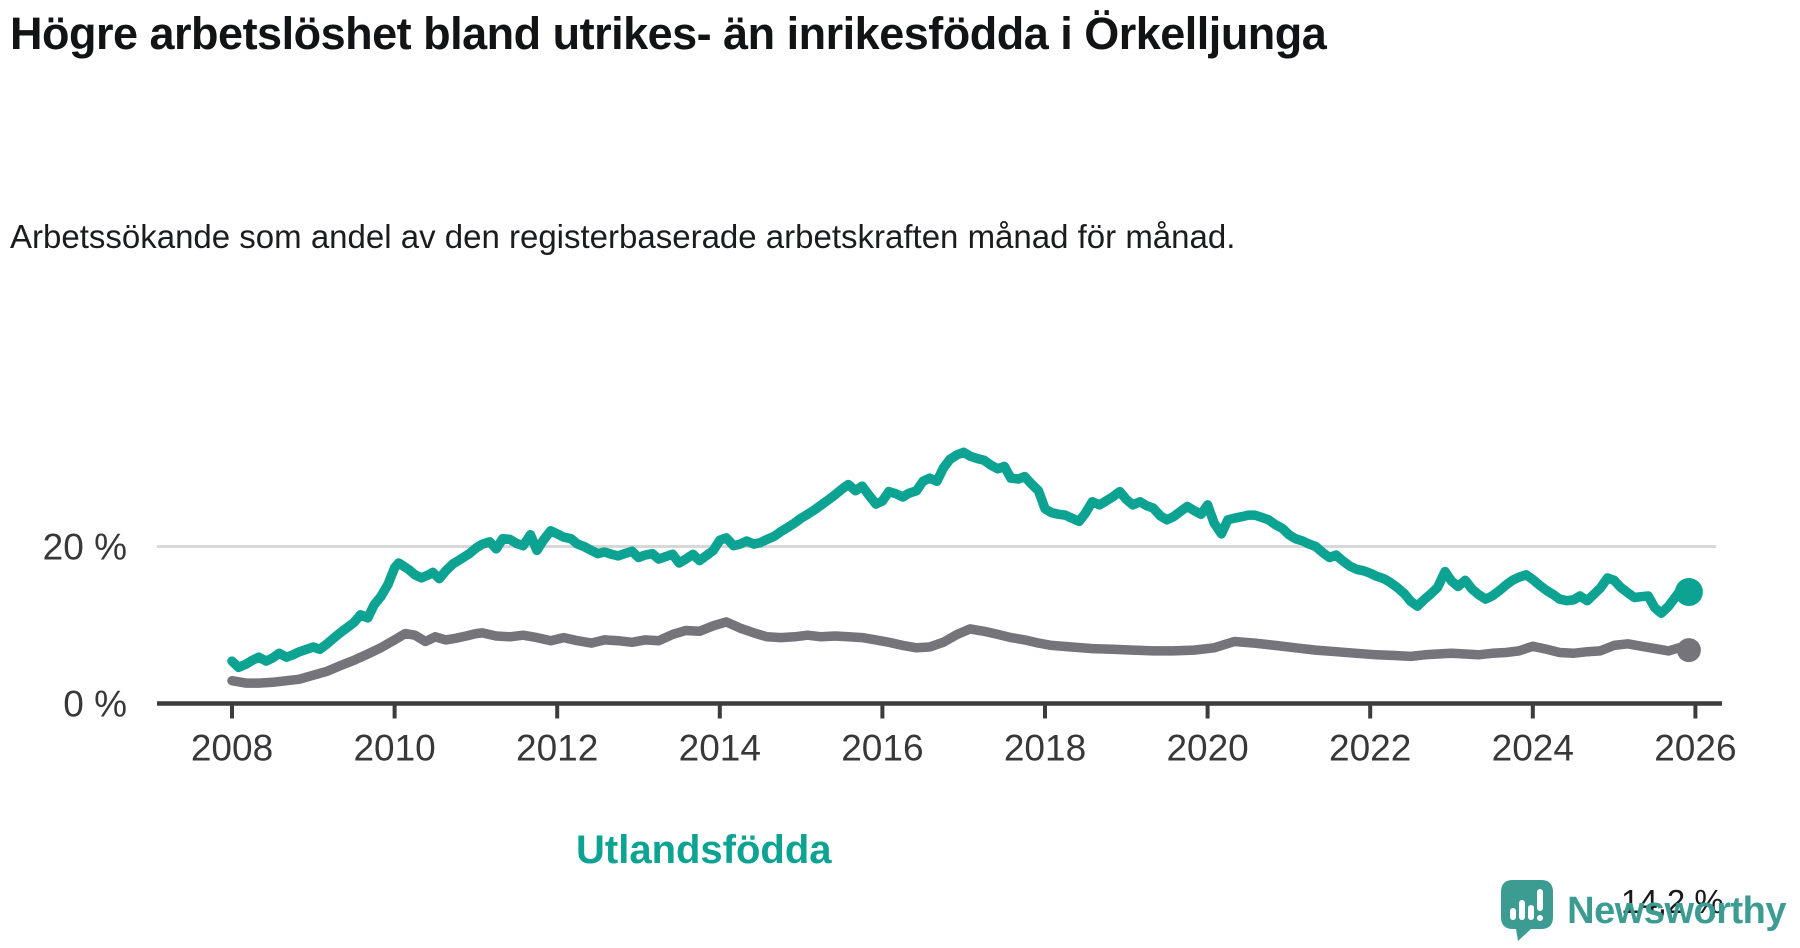 The width and height of the screenshot is (1800, 948). I want to click on x-axis-label-2024: 2024, so click(1533, 748).